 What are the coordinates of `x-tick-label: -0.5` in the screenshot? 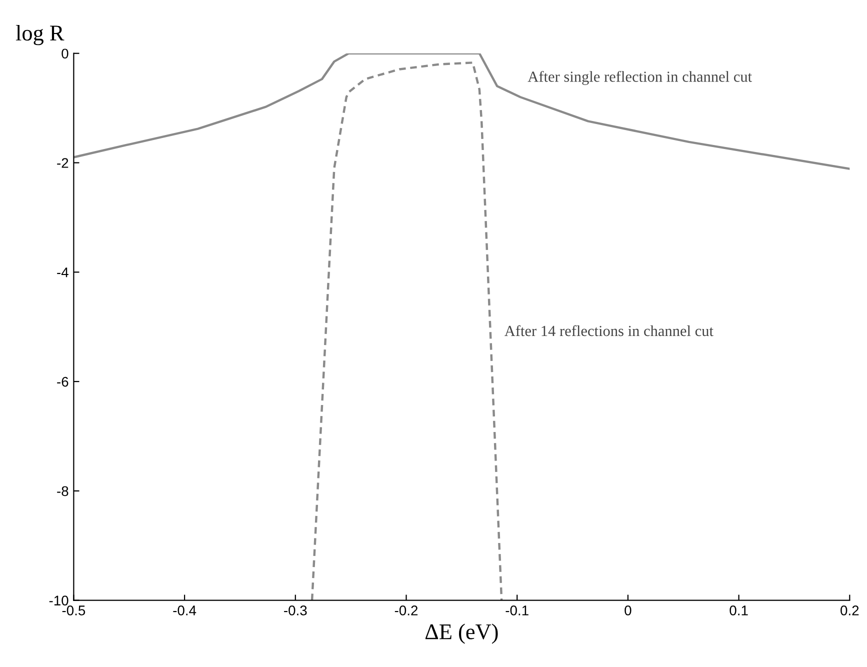 It's located at (74, 611).